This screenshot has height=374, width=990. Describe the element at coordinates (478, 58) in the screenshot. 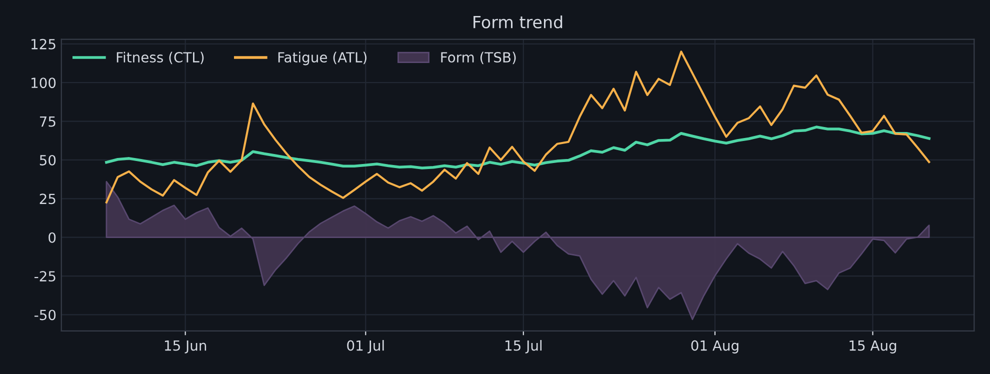

I see `legend-label: Form (TSB)` at that location.